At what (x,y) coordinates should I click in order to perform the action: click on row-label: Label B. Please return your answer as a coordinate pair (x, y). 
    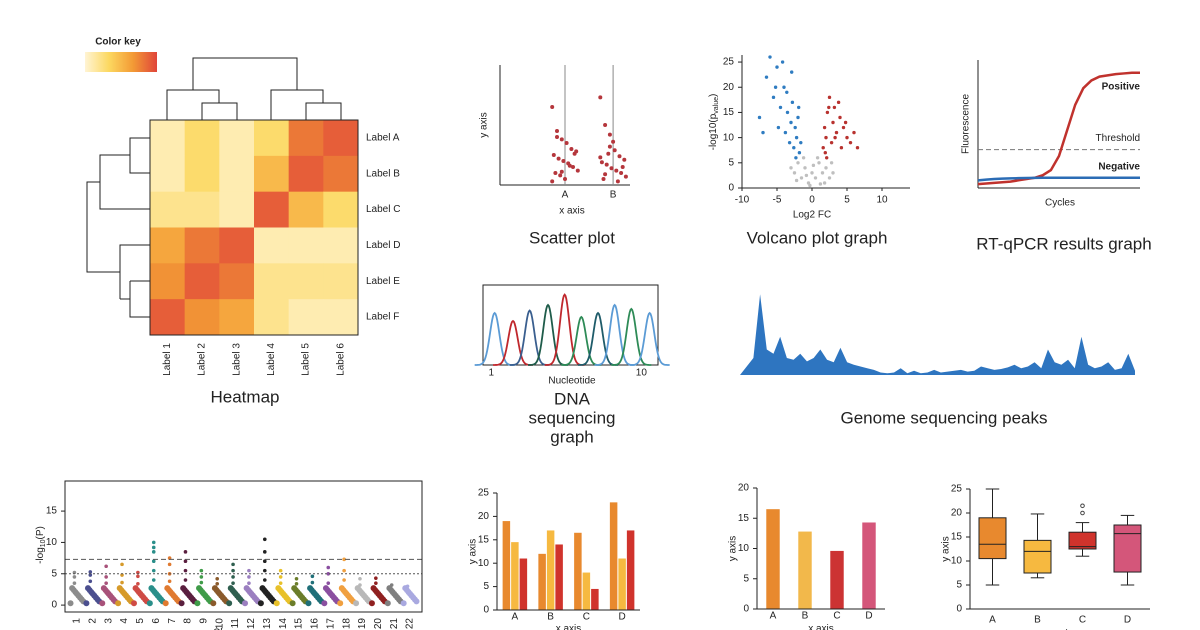
    Looking at the image, I should click on (383, 173).